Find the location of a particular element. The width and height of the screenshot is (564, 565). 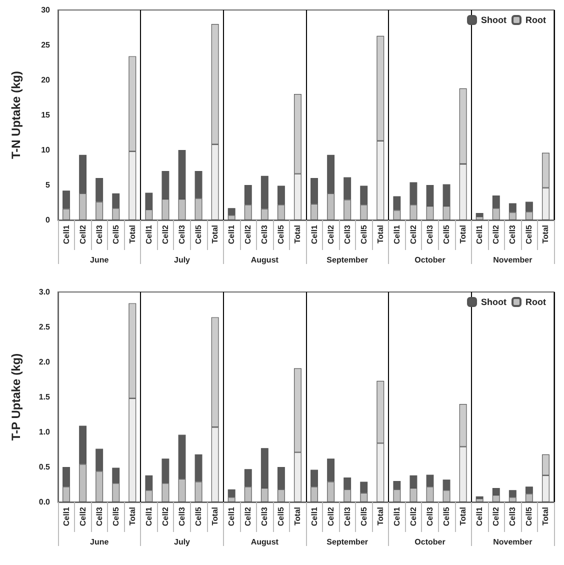

y-tick-label: 2.0 is located at coordinates (44, 362).